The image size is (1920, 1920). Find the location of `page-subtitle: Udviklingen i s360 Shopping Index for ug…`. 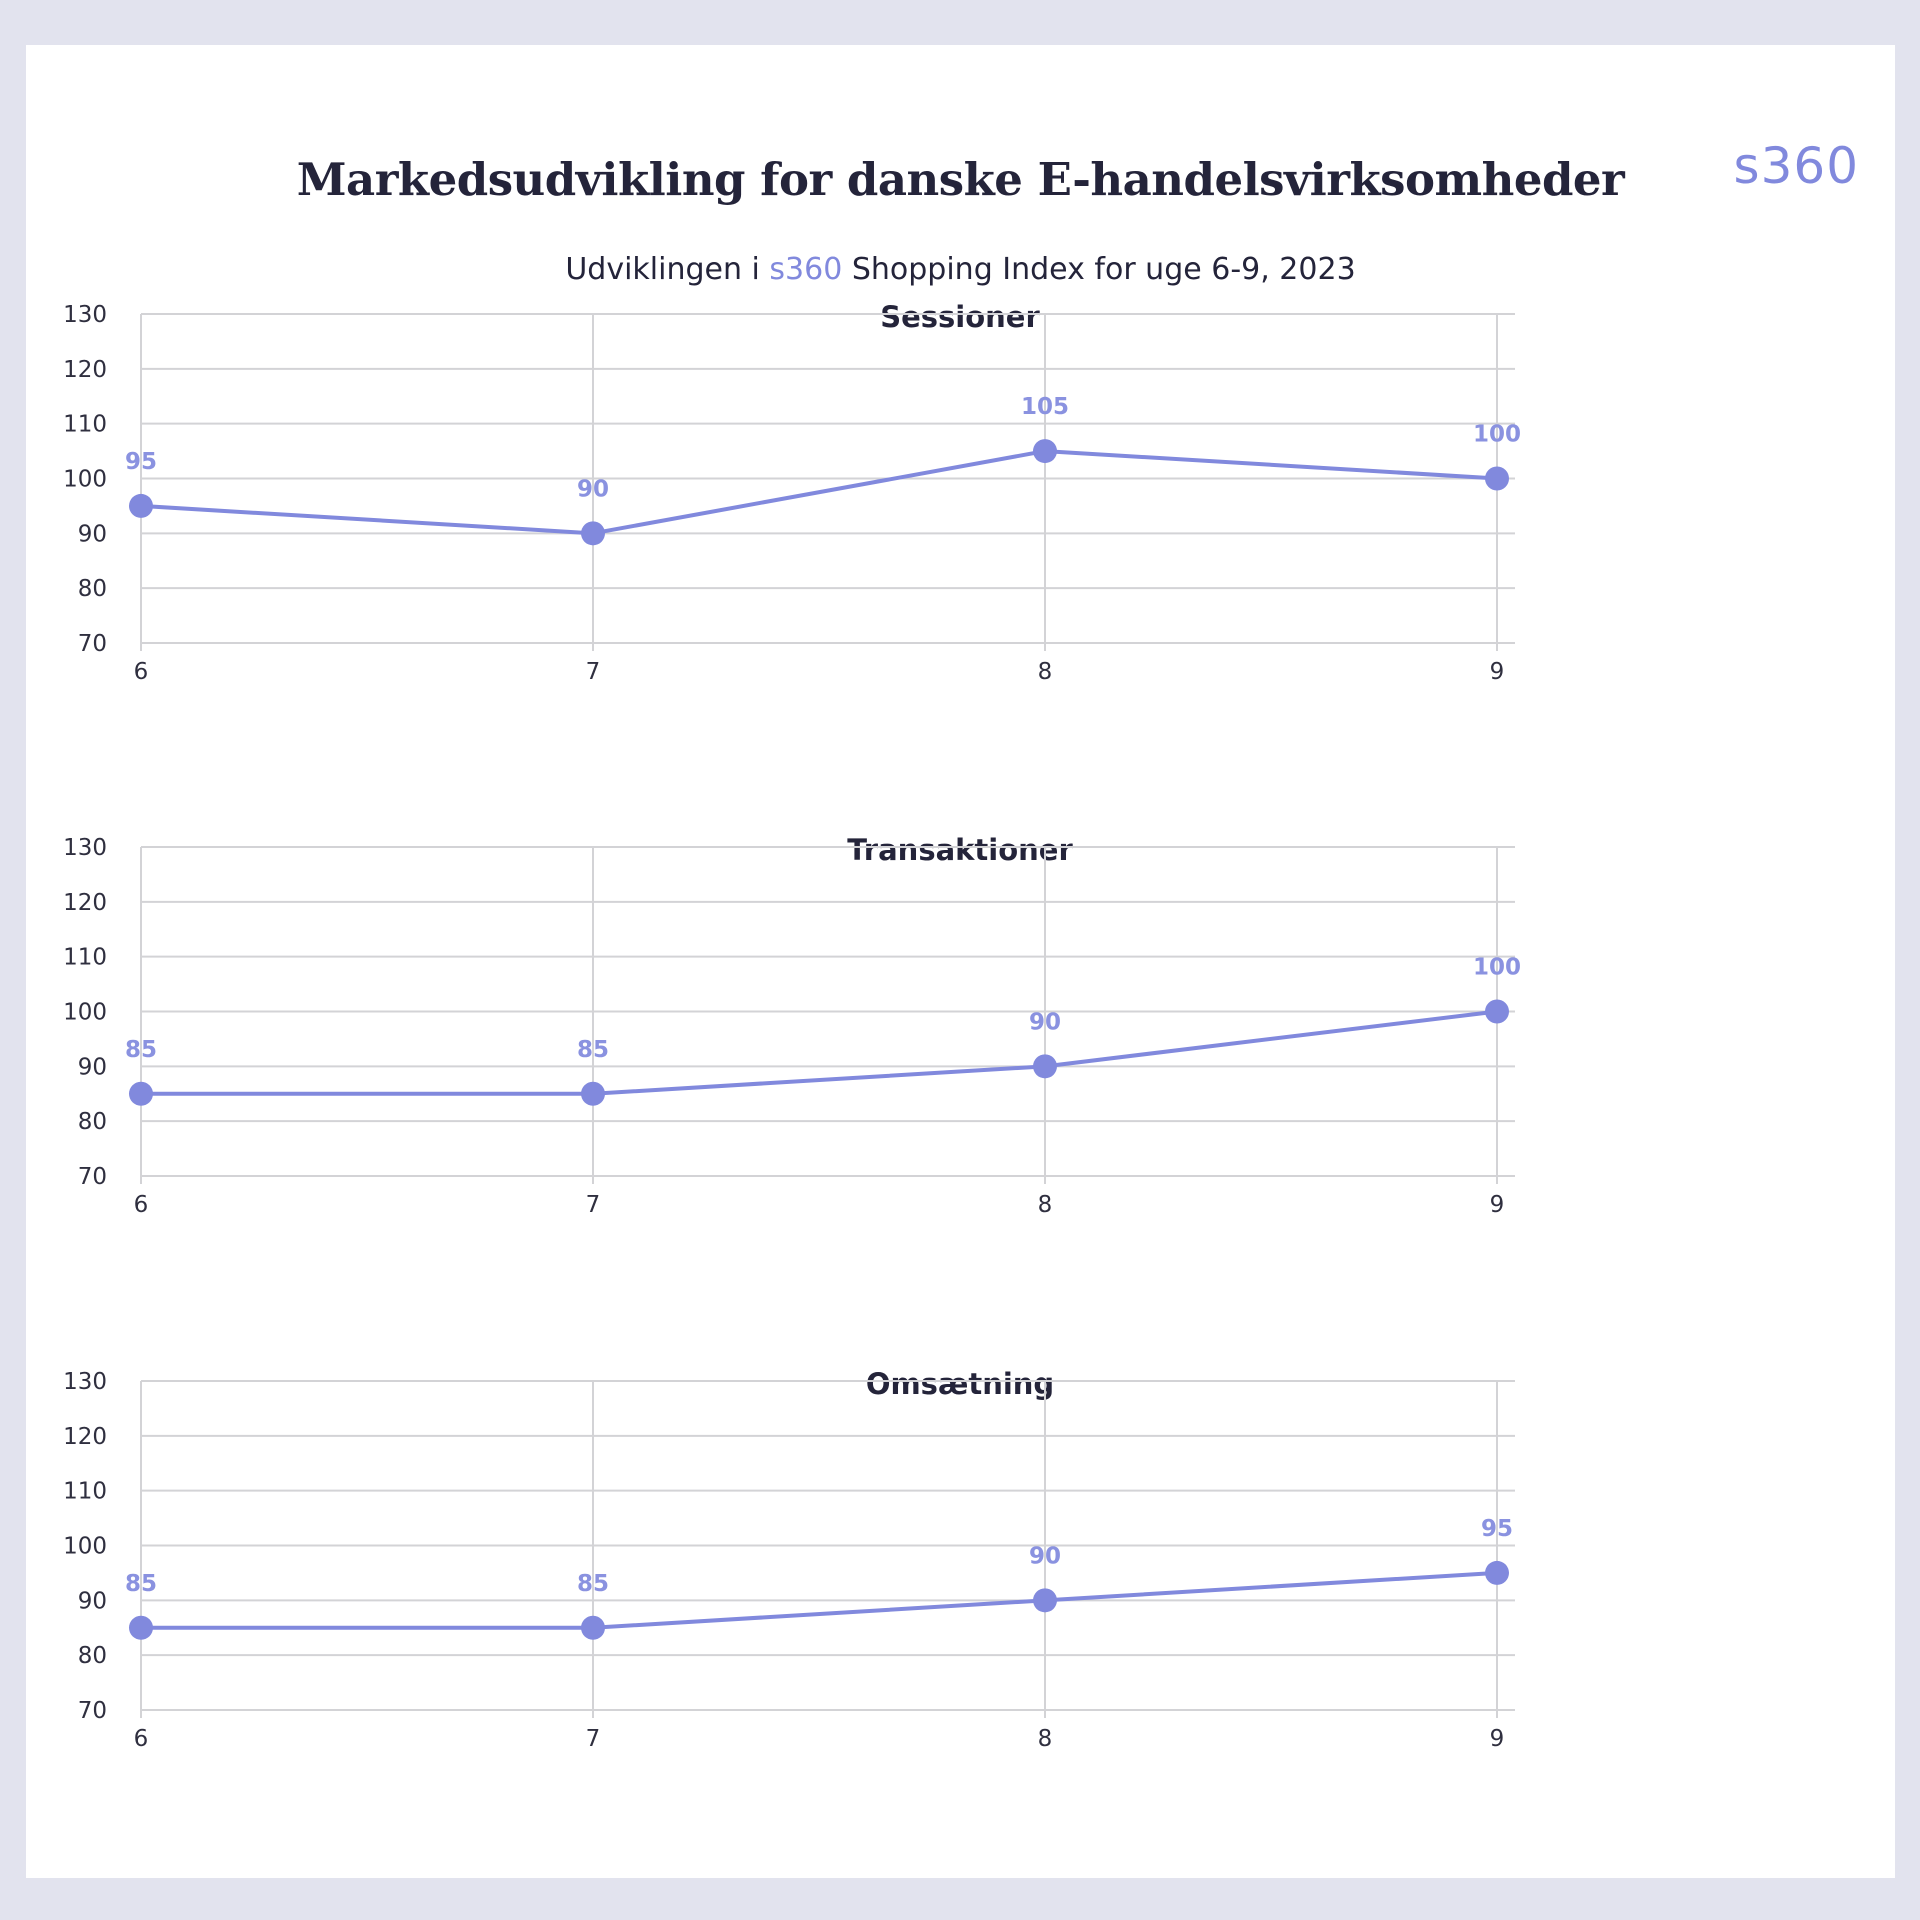

page-subtitle: Udviklingen i s360 Shopping Index for ug… is located at coordinates (960, 269).